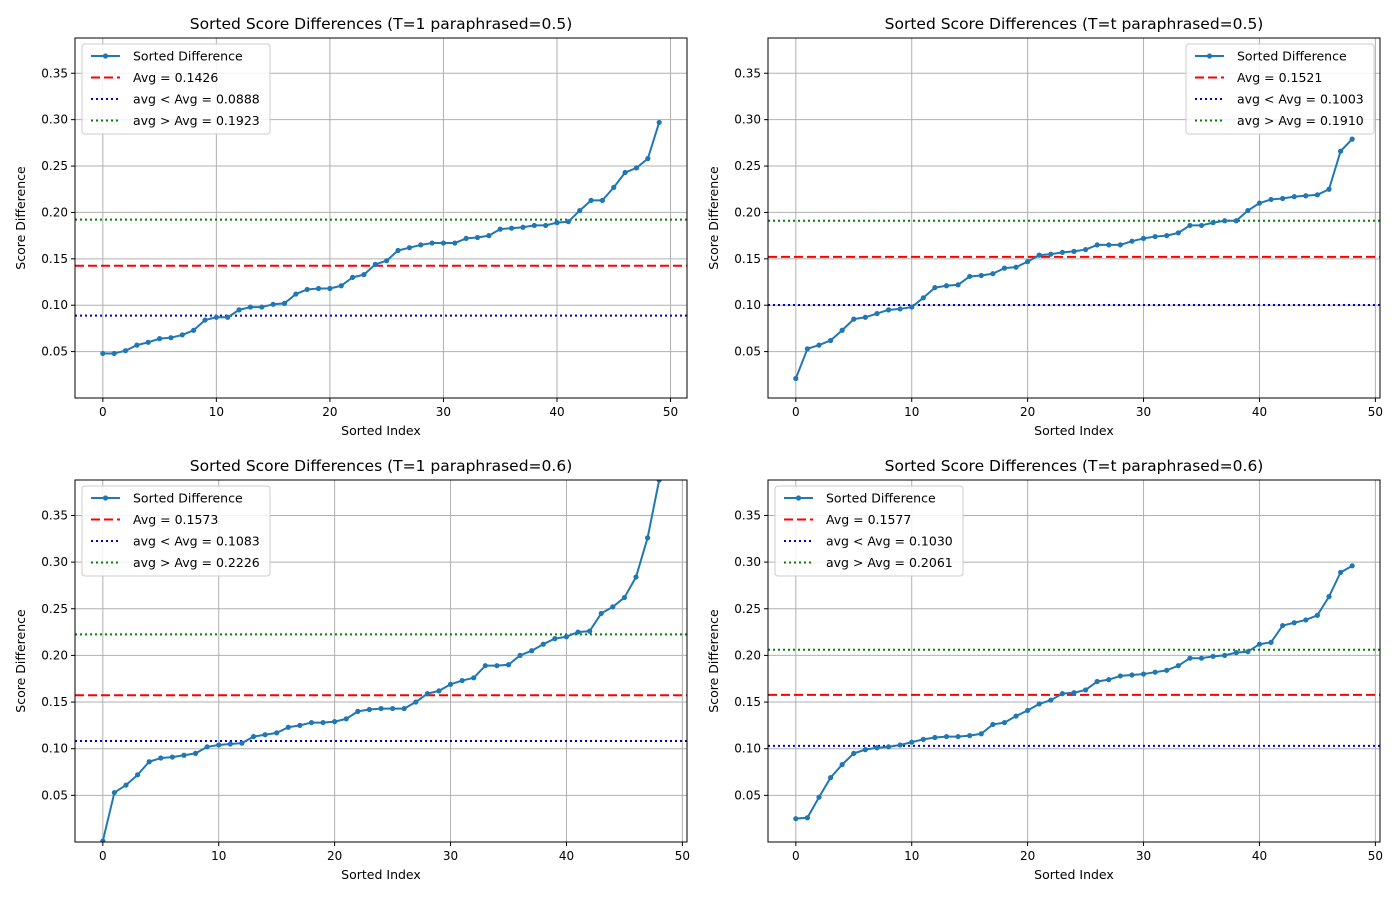  What do you see at coordinates (747, 749) in the screenshot?
I see `y-tick-label: 0.10` at bounding box center [747, 749].